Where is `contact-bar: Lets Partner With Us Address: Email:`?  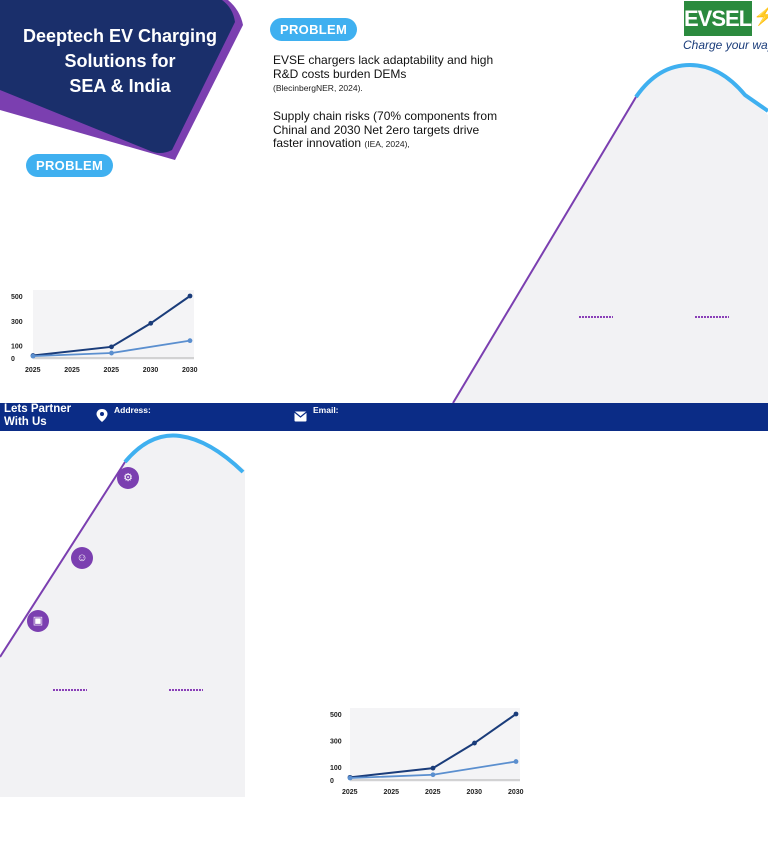 contact-bar: Lets Partner With Us Address: Email: is located at coordinates (384, 417).